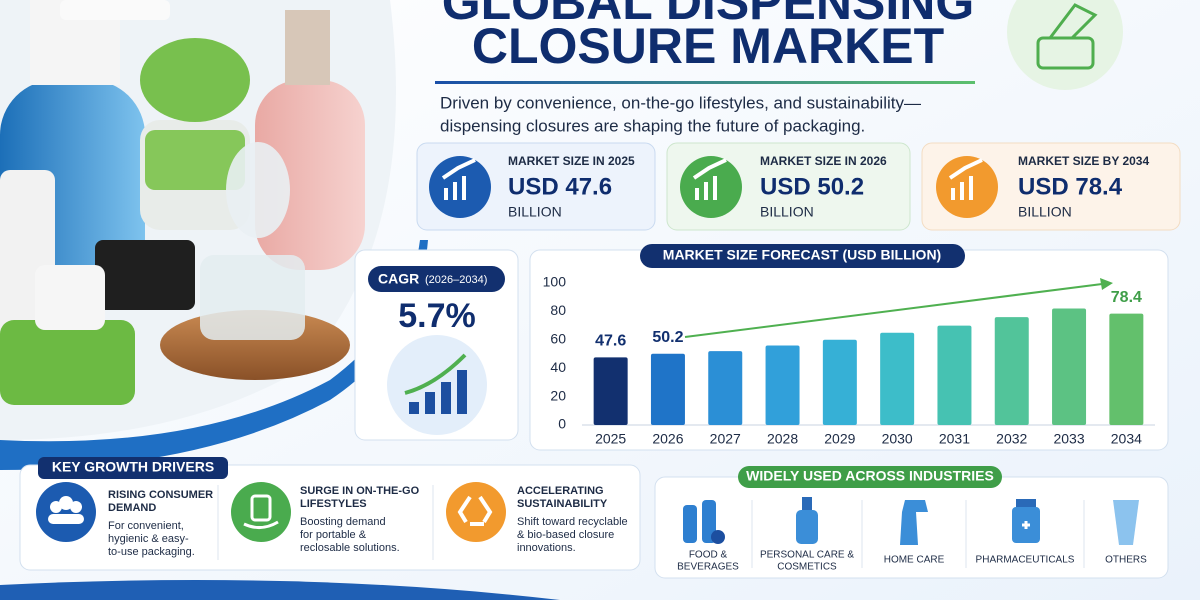 The width and height of the screenshot is (1200, 600). Describe the element at coordinates (456, 280) in the screenshot. I see `cagr-period: (2026–2034)` at that location.